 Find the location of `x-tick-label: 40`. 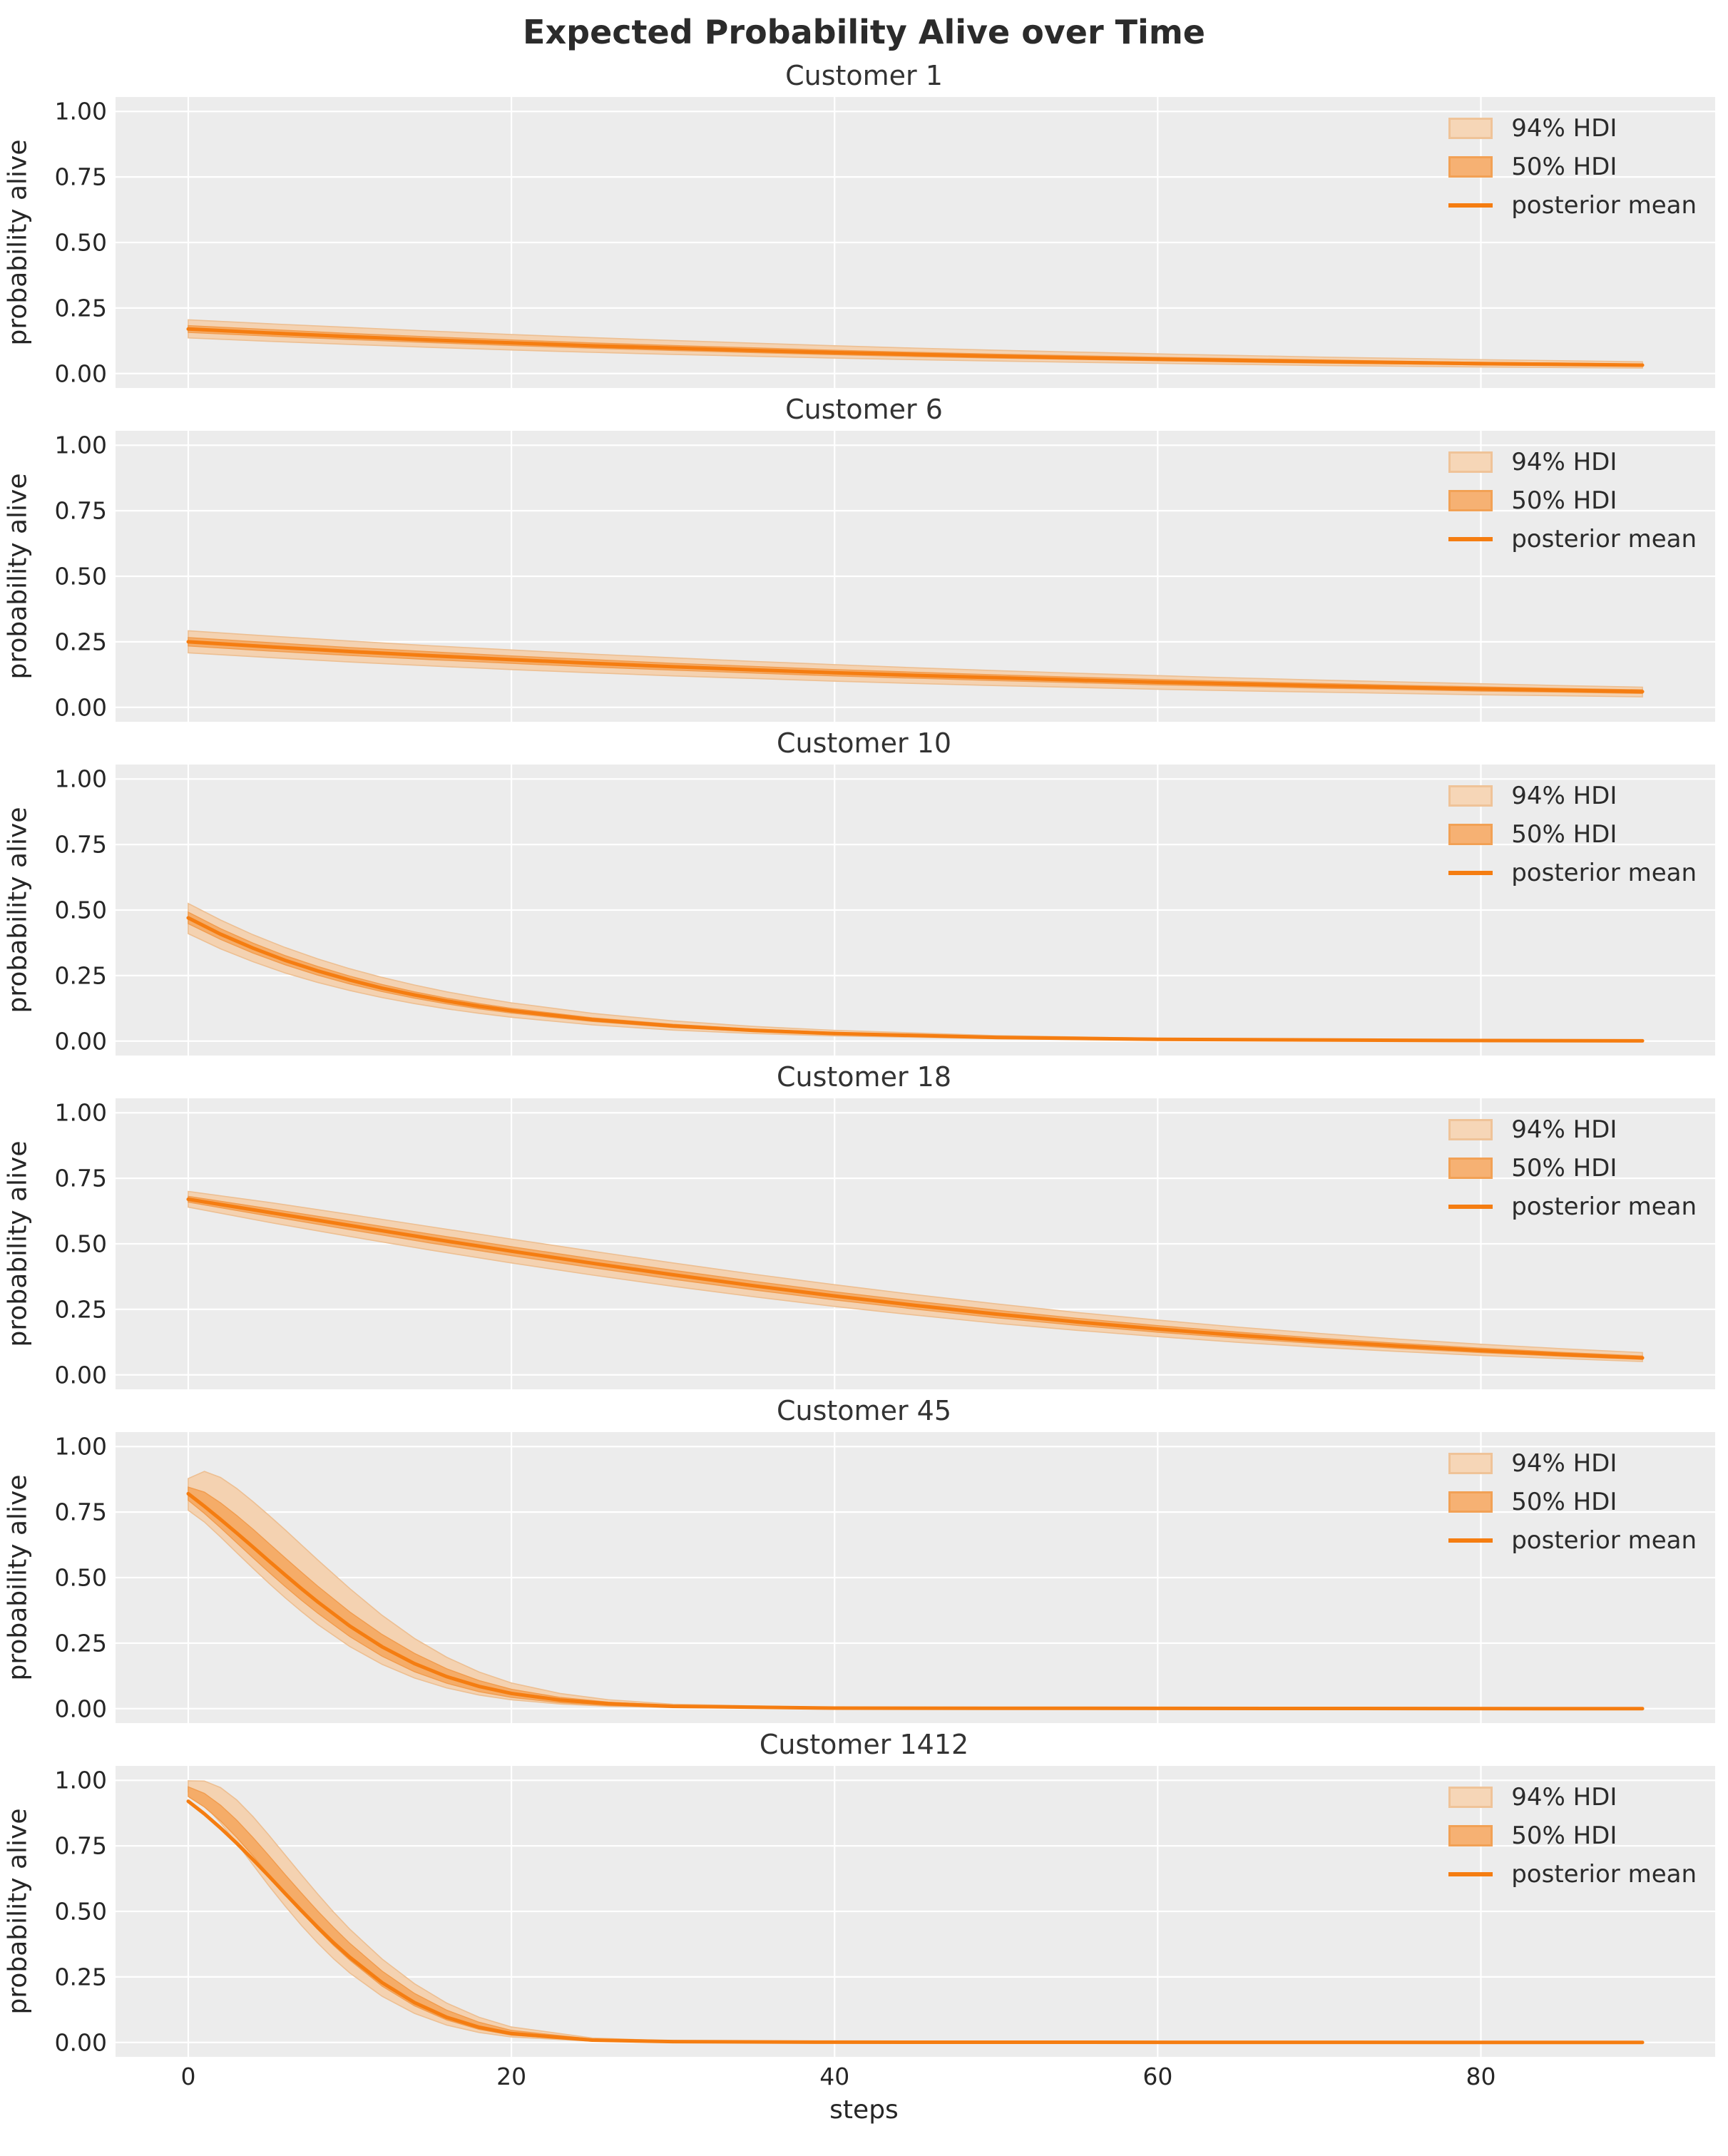

x-tick-label: 40 is located at coordinates (835, 2076).